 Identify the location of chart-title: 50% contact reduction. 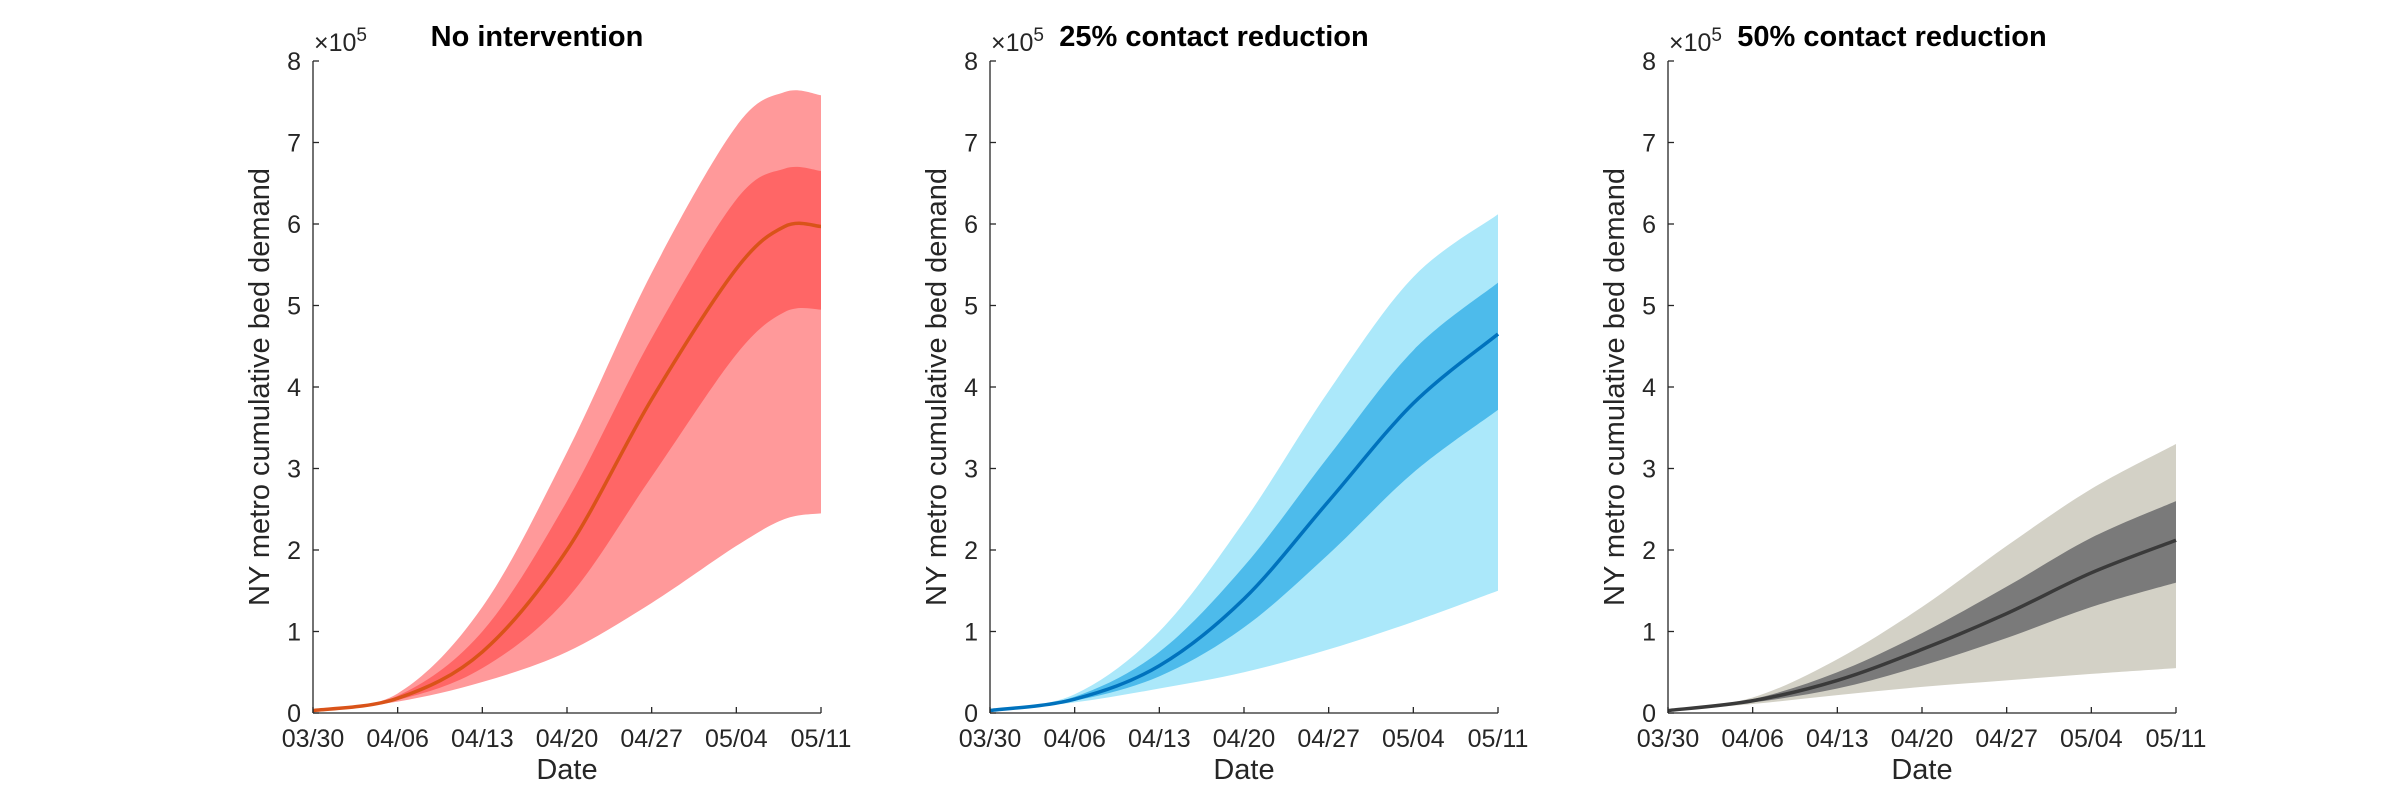
(1891, 37).